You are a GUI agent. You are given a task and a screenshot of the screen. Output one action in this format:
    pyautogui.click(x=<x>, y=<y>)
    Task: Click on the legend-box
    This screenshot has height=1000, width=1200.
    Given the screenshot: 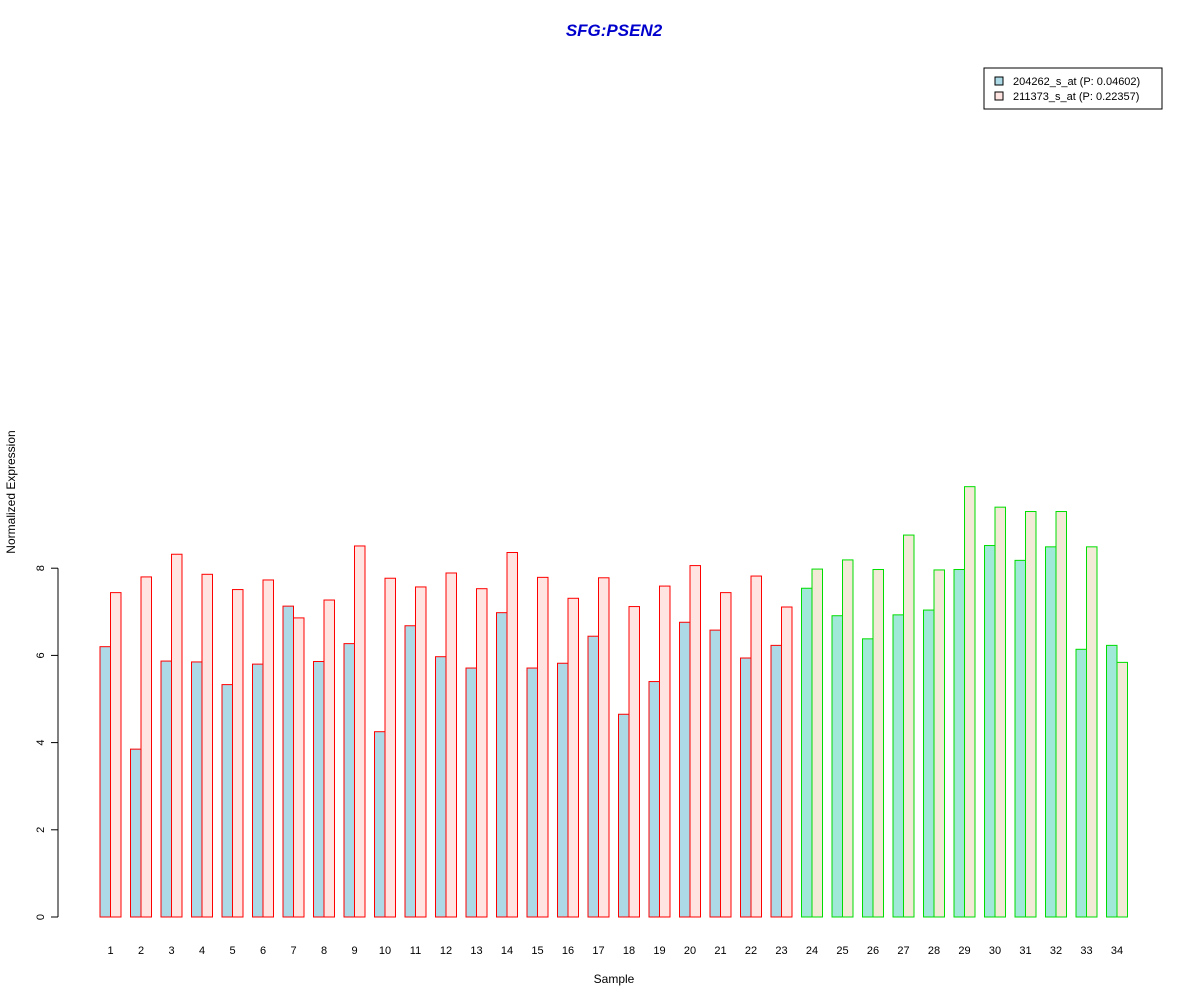 What is the action you would take?
    pyautogui.click(x=1073, y=88)
    